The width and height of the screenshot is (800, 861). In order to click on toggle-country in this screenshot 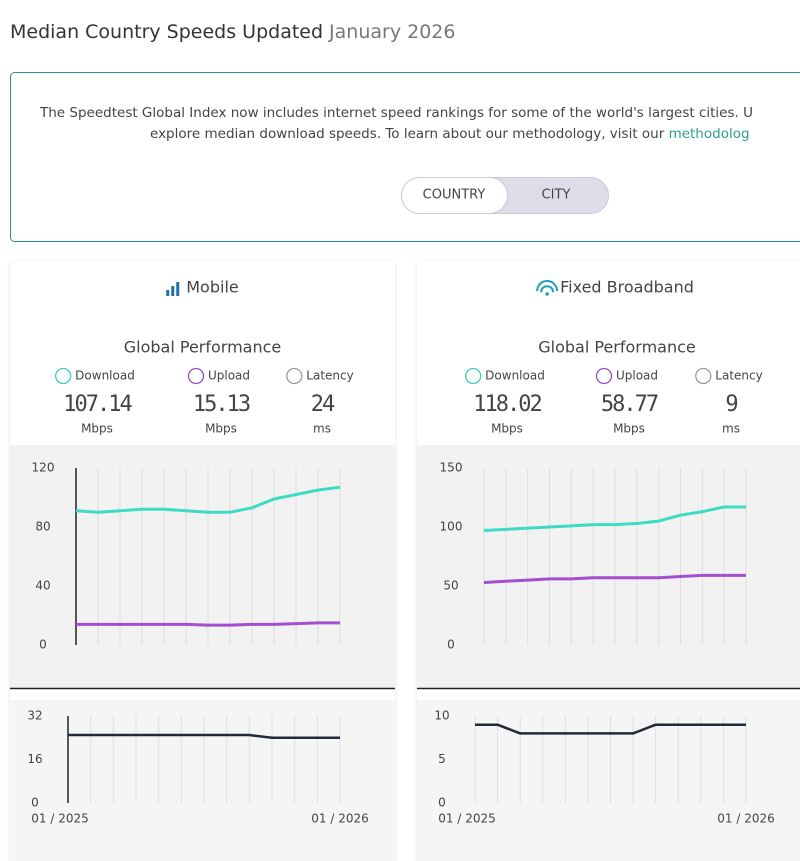, I will do `click(454, 195)`.